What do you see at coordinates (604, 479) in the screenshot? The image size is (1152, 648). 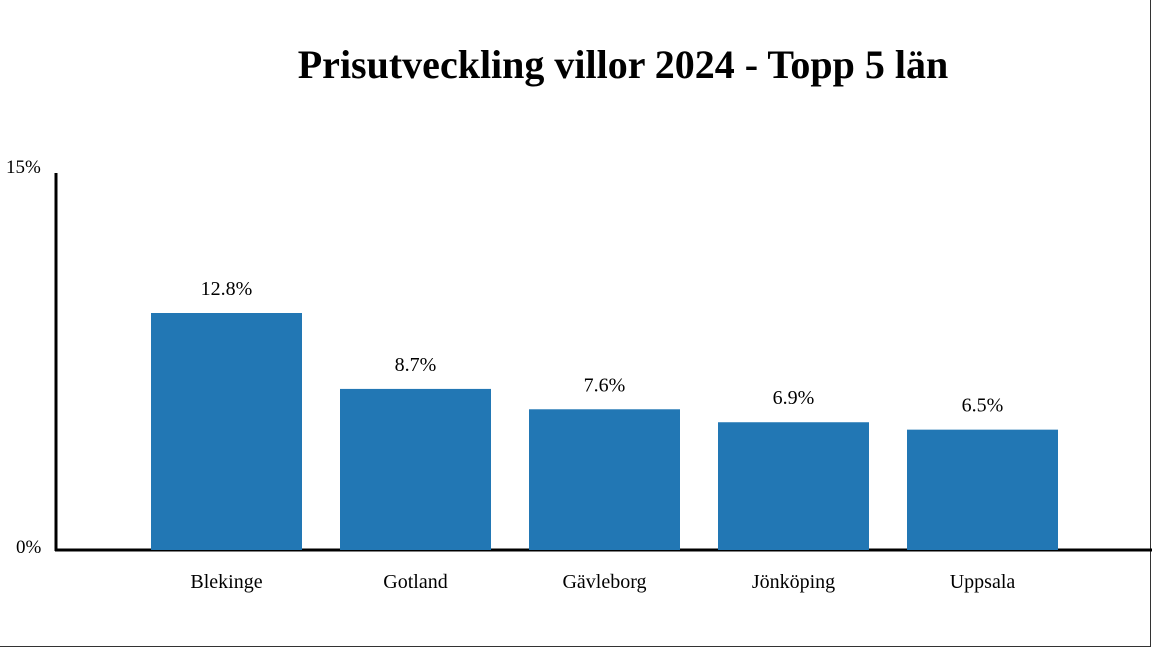 I see `bar-gävleborg` at bounding box center [604, 479].